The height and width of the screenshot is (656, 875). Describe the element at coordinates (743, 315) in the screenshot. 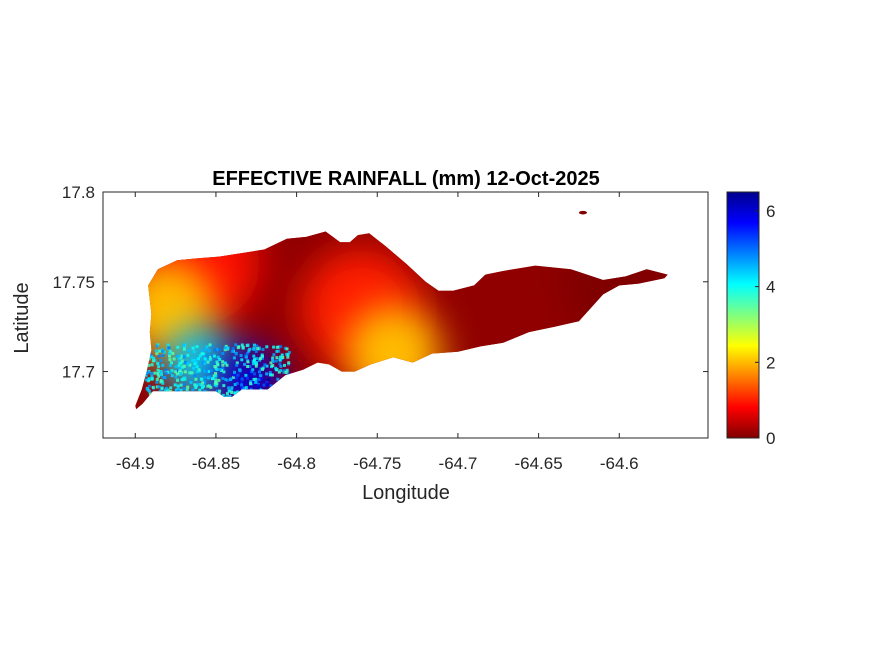

I see `colorbar-gradient` at that location.